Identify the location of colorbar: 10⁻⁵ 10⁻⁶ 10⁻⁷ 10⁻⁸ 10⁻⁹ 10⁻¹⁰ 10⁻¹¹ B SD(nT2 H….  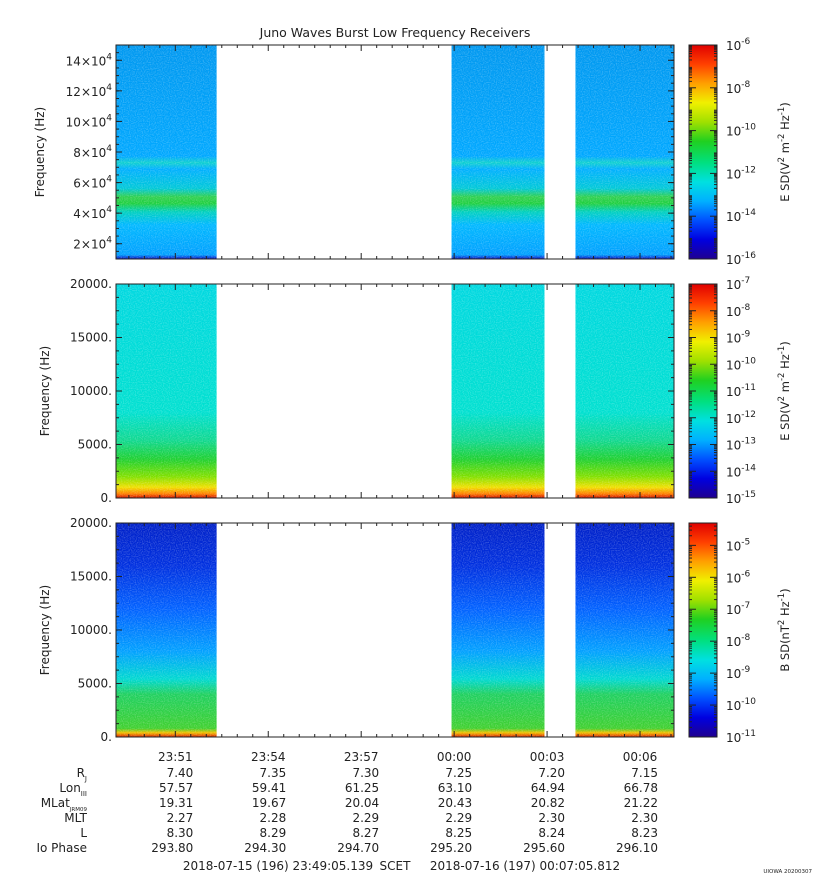
(740, 633).